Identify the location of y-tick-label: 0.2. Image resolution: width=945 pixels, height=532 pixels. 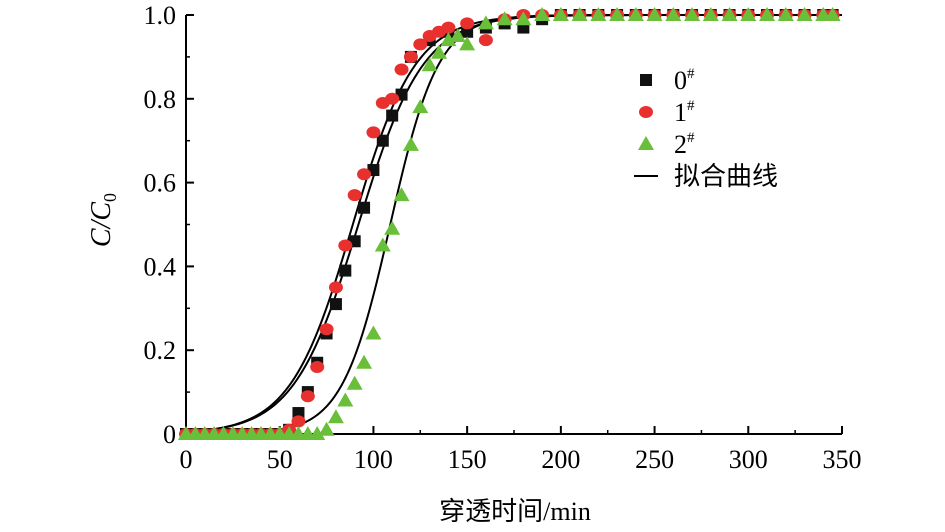
(160, 350).